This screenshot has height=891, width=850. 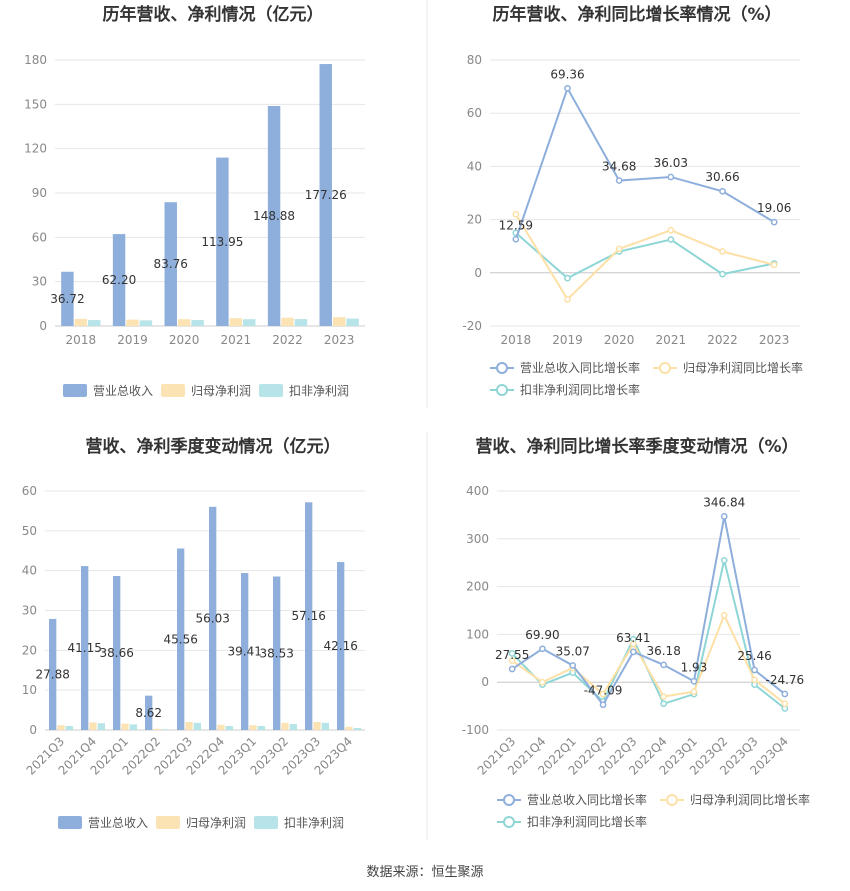 I want to click on y-tick-label: 90, so click(x=39, y=193).